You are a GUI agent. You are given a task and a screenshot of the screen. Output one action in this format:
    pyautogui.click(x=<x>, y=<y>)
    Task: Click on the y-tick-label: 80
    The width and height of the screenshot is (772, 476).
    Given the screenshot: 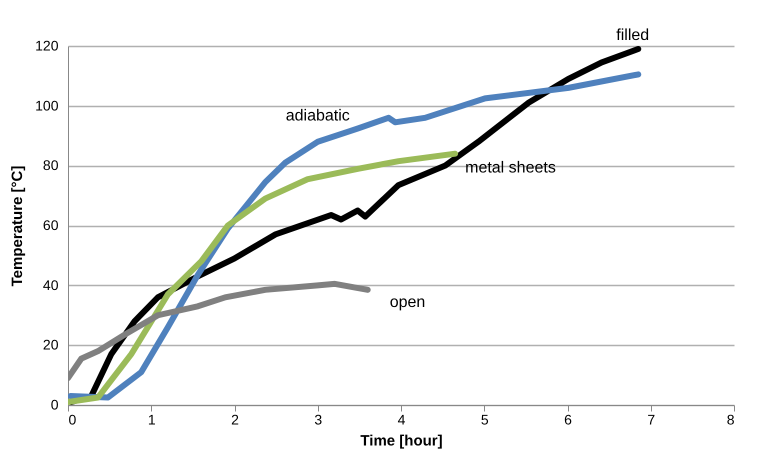 What is the action you would take?
    pyautogui.click(x=50, y=165)
    